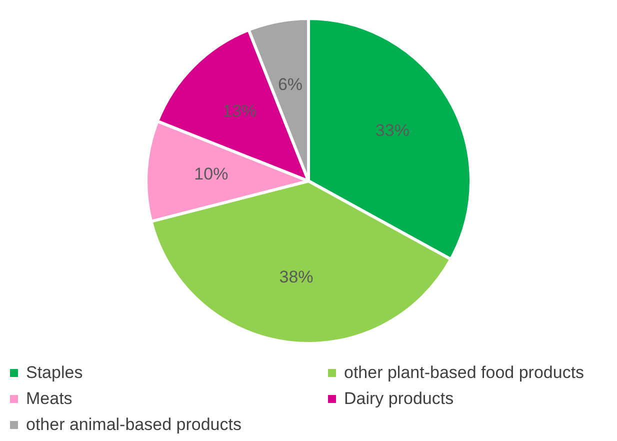 The width and height of the screenshot is (617, 441). What do you see at coordinates (54, 373) in the screenshot?
I see `legend-label: Staples` at bounding box center [54, 373].